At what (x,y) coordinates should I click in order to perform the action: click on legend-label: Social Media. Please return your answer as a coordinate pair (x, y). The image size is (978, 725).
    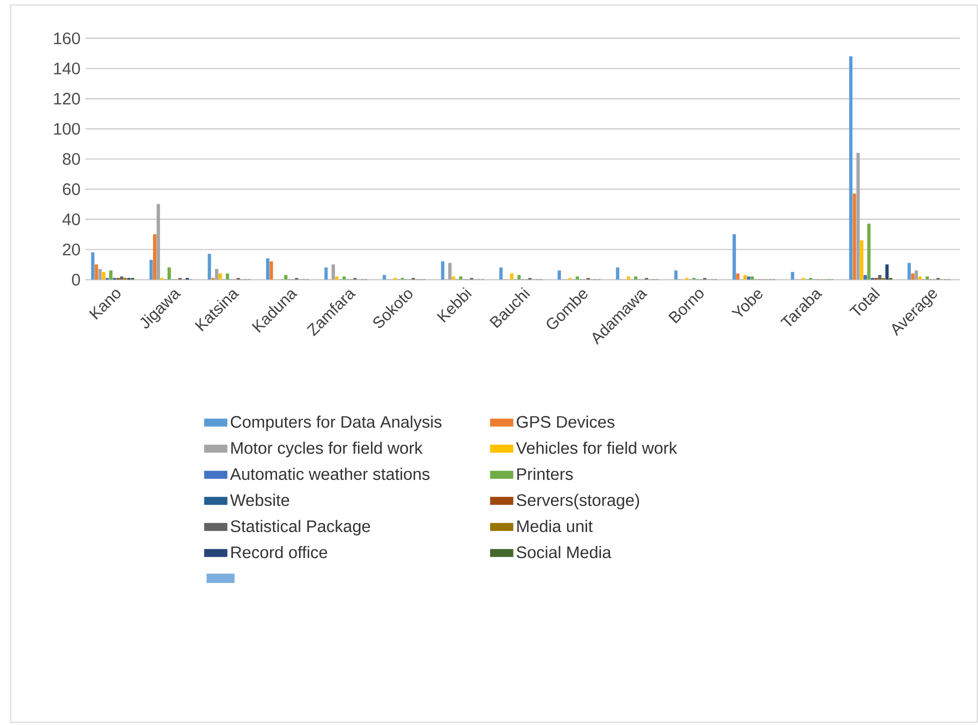
    Looking at the image, I should click on (564, 552).